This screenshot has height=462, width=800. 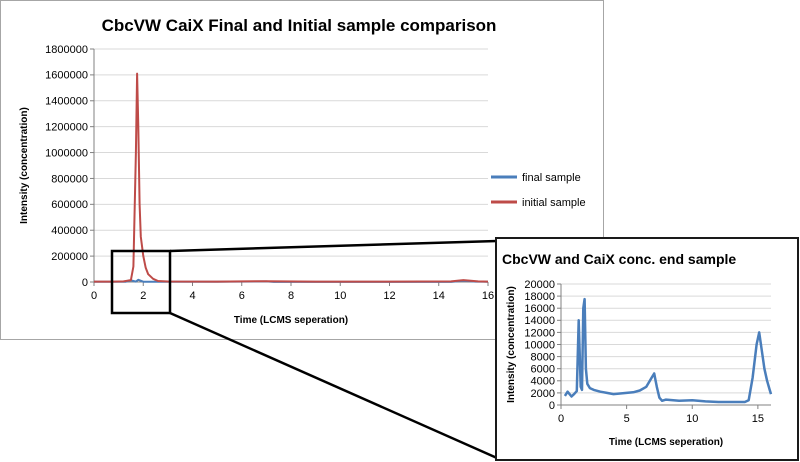 I want to click on y-tick-label: 200000, so click(x=69, y=257).